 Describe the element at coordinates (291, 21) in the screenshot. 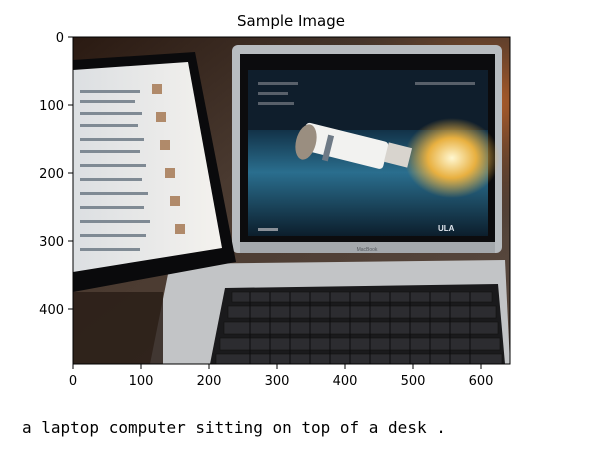

I see `figure-title: Sample Image` at that location.